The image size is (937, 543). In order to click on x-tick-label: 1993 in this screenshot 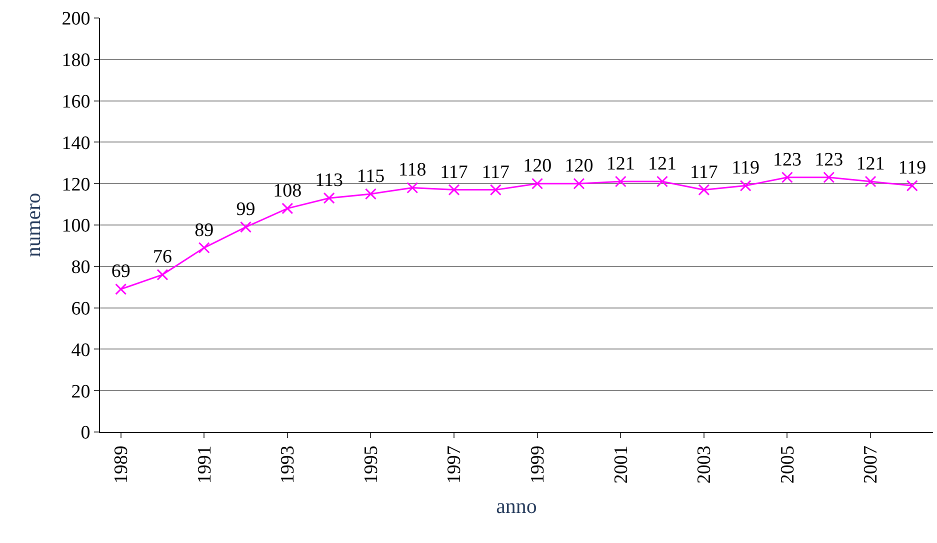, I will do `click(288, 465)`.